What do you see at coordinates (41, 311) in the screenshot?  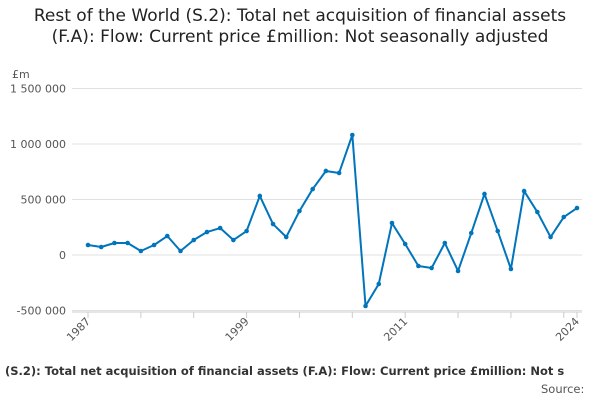 I see `y-tick-label: -500 000` at bounding box center [41, 311].